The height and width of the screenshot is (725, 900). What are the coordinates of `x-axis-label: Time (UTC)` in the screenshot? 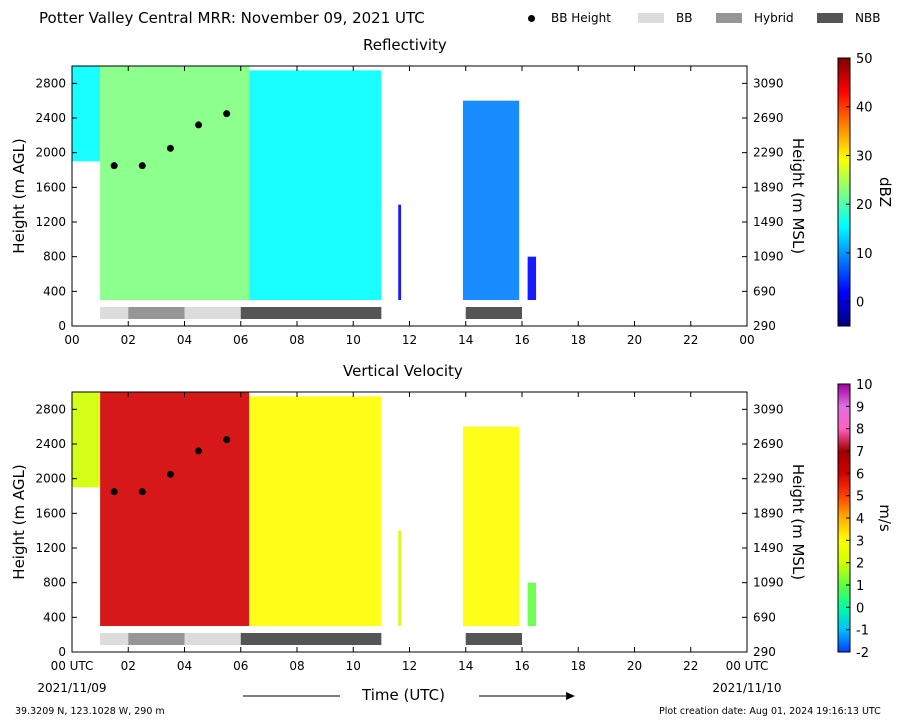 It's located at (403, 695).